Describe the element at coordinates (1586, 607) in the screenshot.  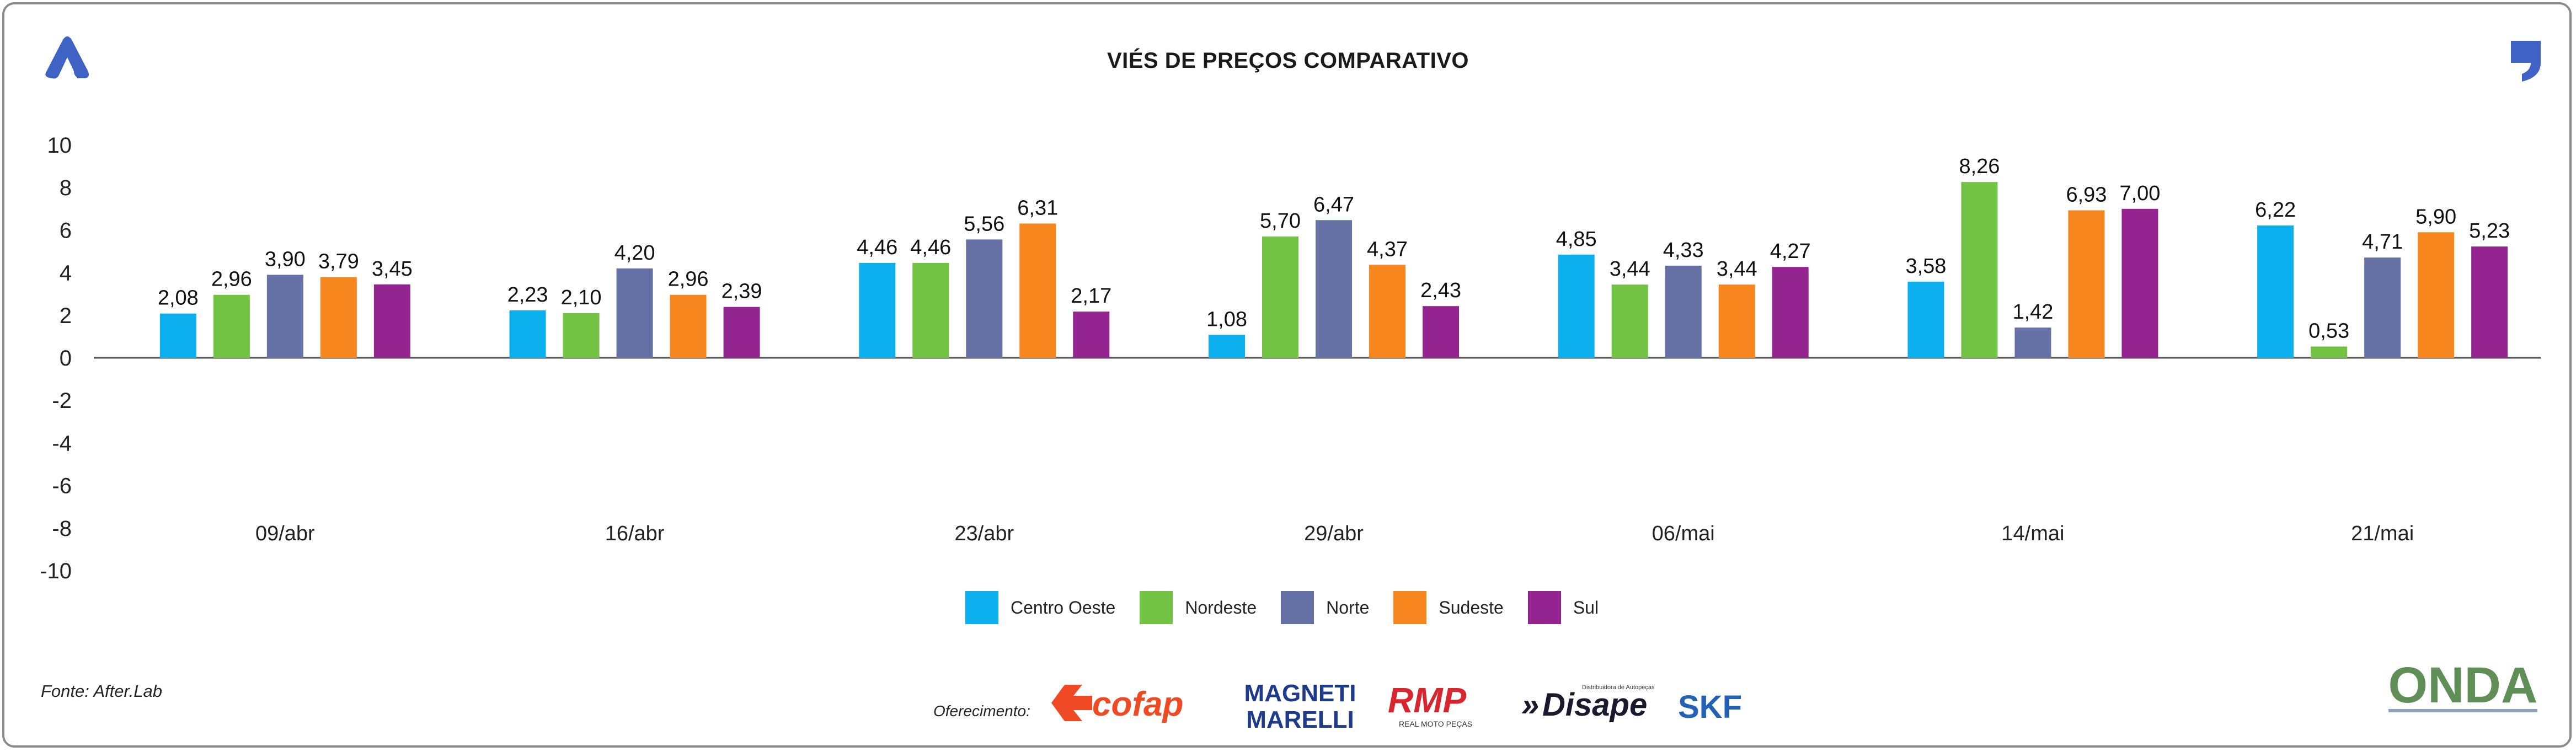
I see `legend-label: Sul` at that location.